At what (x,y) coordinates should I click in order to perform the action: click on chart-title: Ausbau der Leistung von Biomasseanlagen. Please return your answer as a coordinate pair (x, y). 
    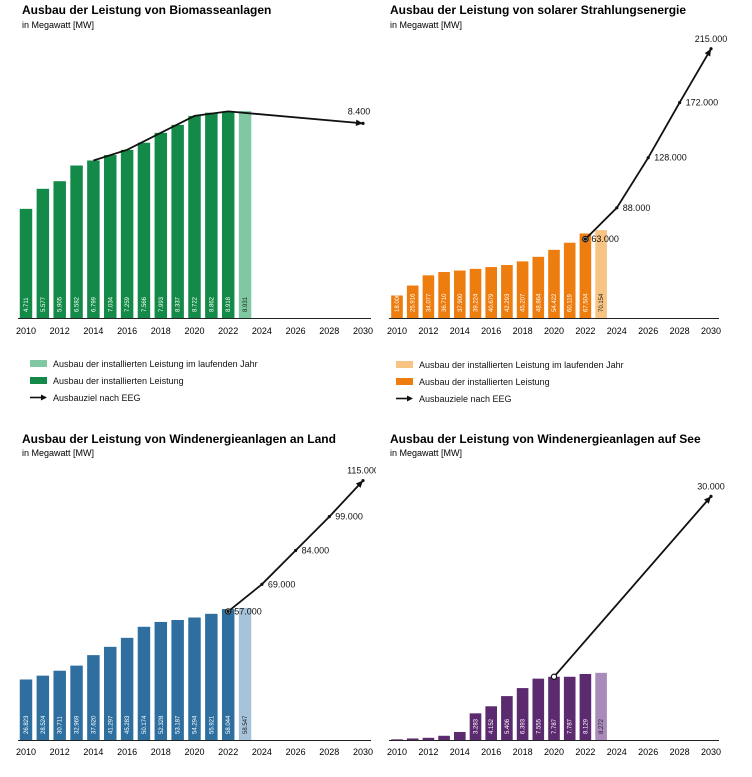
    Looking at the image, I should click on (146, 10).